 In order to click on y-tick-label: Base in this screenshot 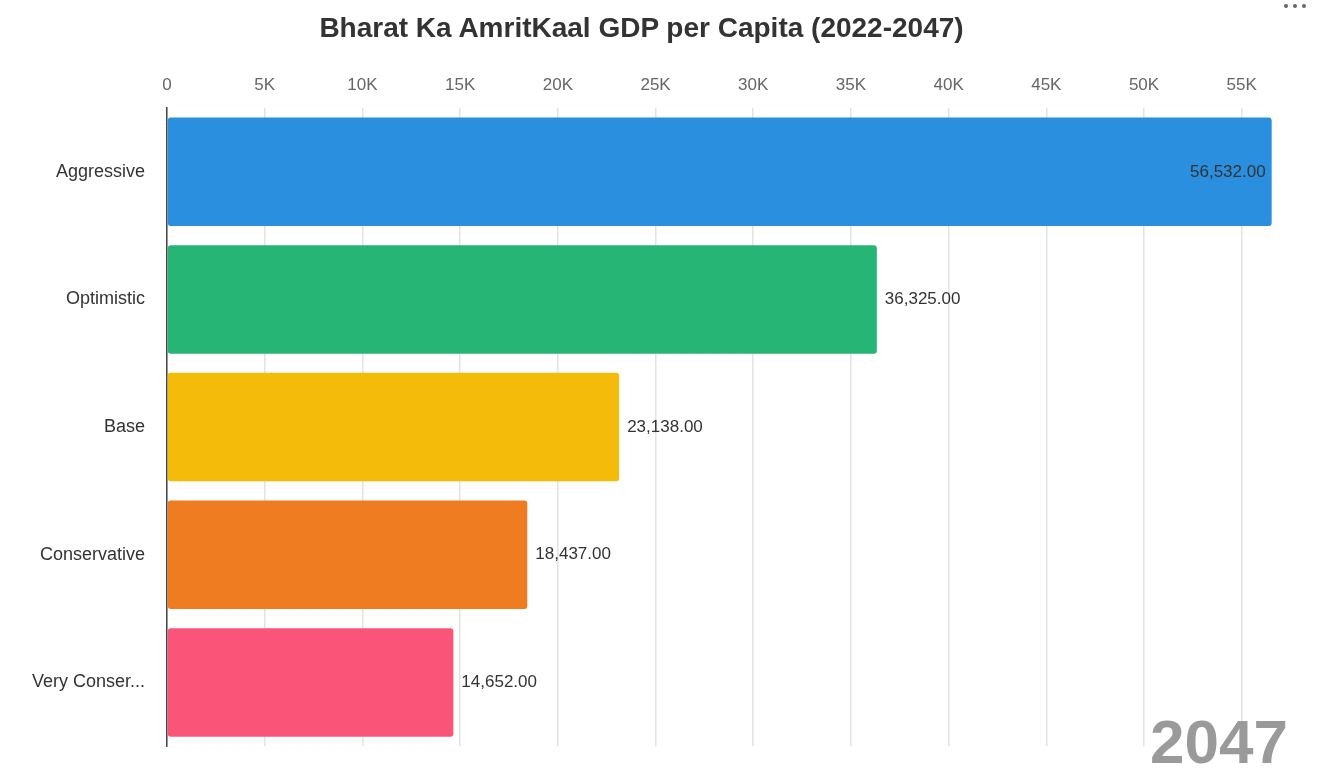, I will do `click(125, 426)`.